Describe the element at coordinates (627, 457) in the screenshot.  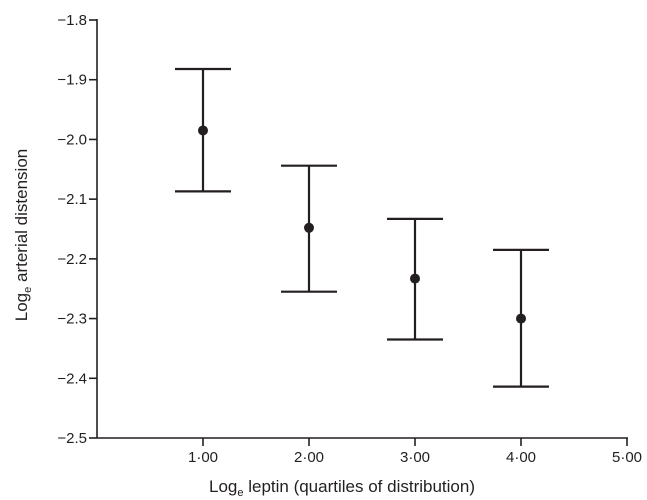
I see `x-tick-label: 5·00` at that location.